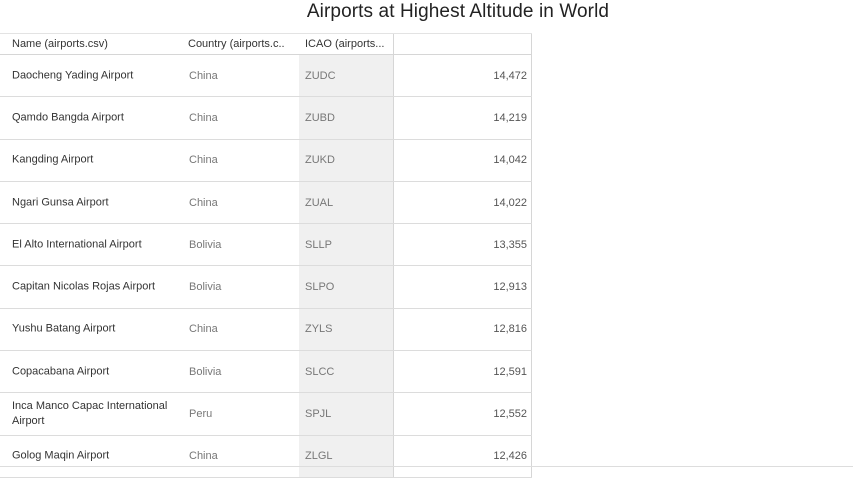  I want to click on table-row: Daocheng Yading Airport China ZUDC 14,472, so click(266, 76).